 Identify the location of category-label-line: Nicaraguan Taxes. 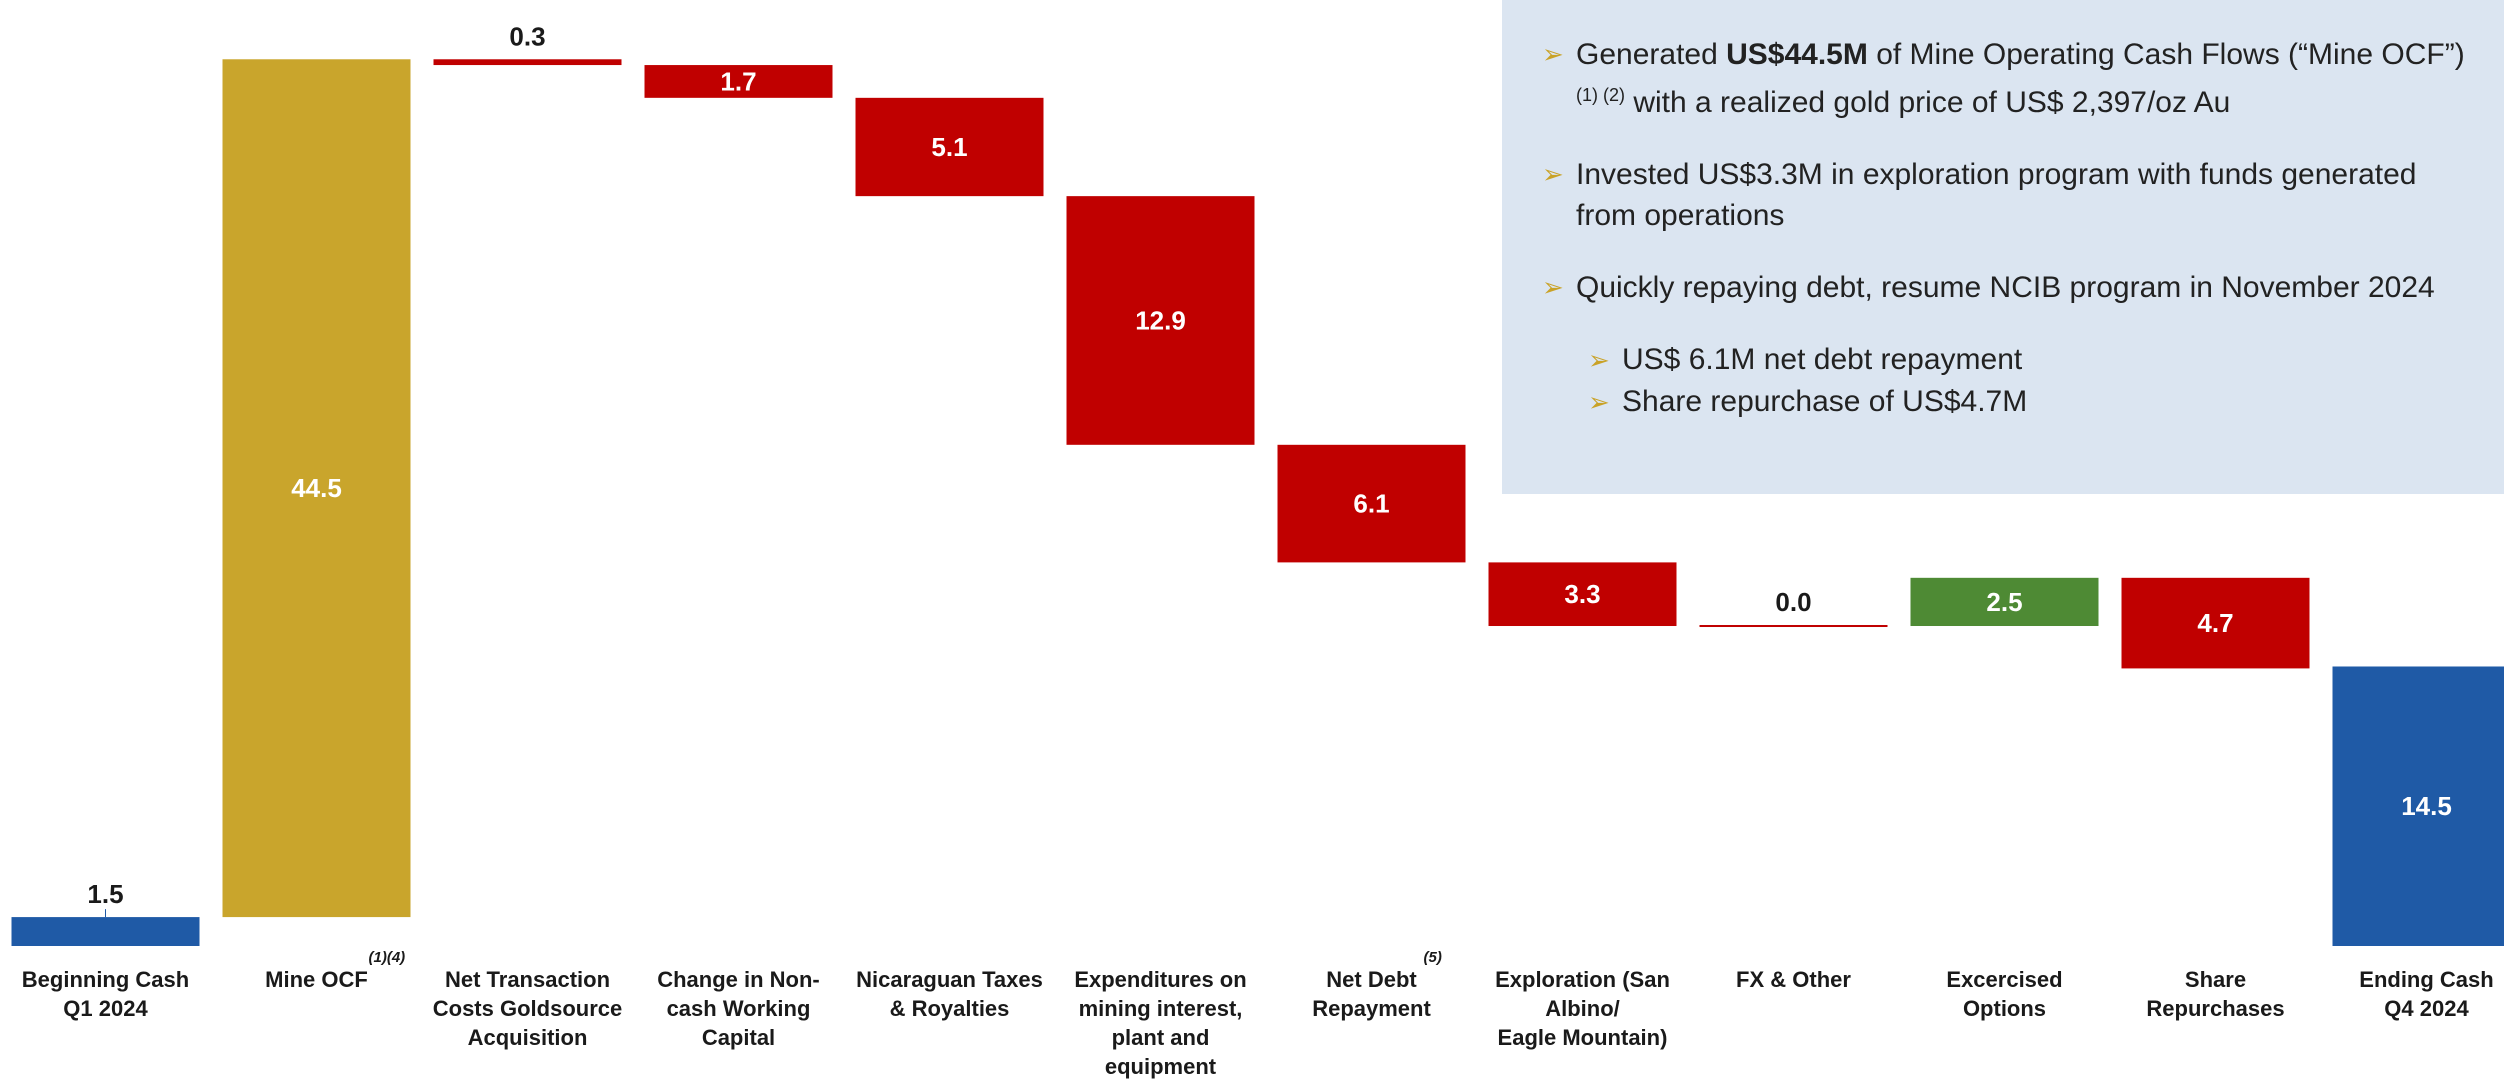
(949, 979).